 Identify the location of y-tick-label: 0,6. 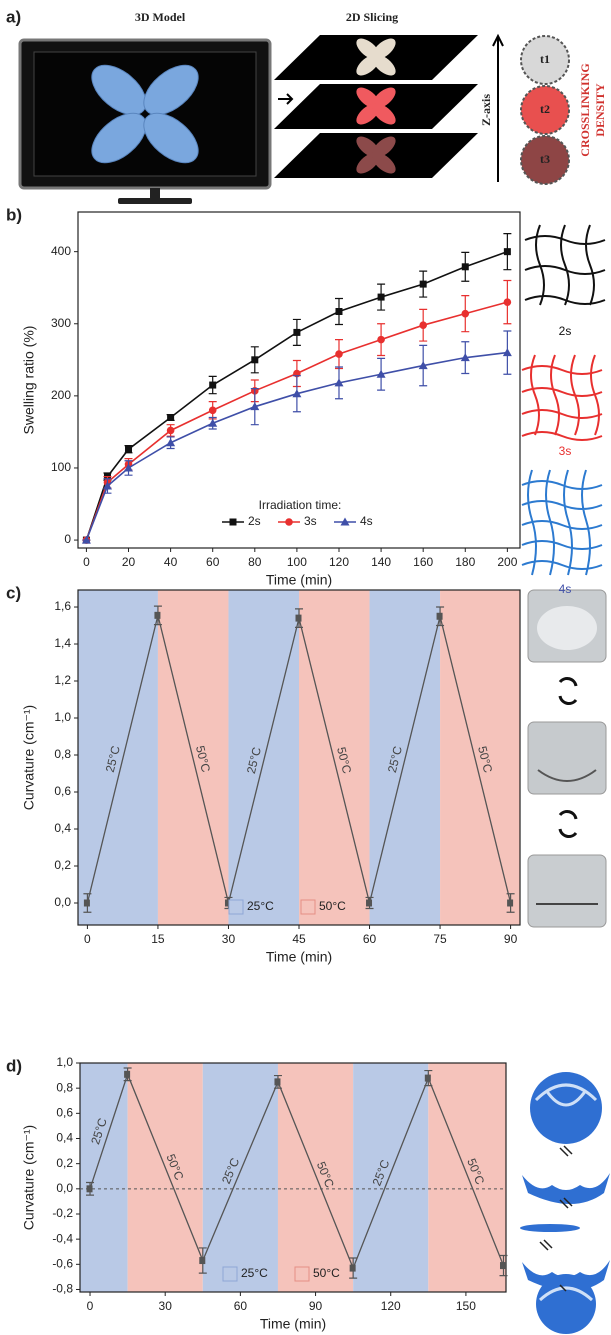
(64, 1113).